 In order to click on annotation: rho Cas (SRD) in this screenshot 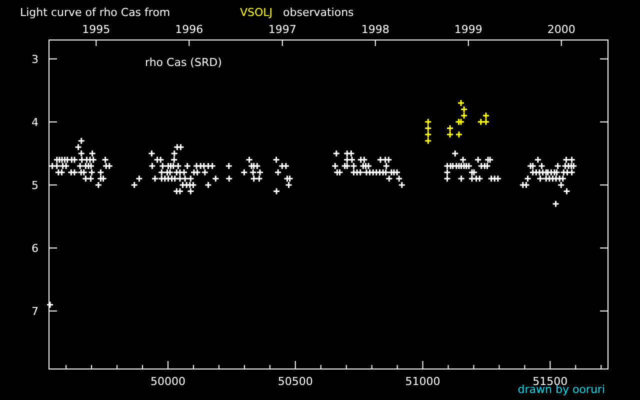, I will do `click(183, 62)`.